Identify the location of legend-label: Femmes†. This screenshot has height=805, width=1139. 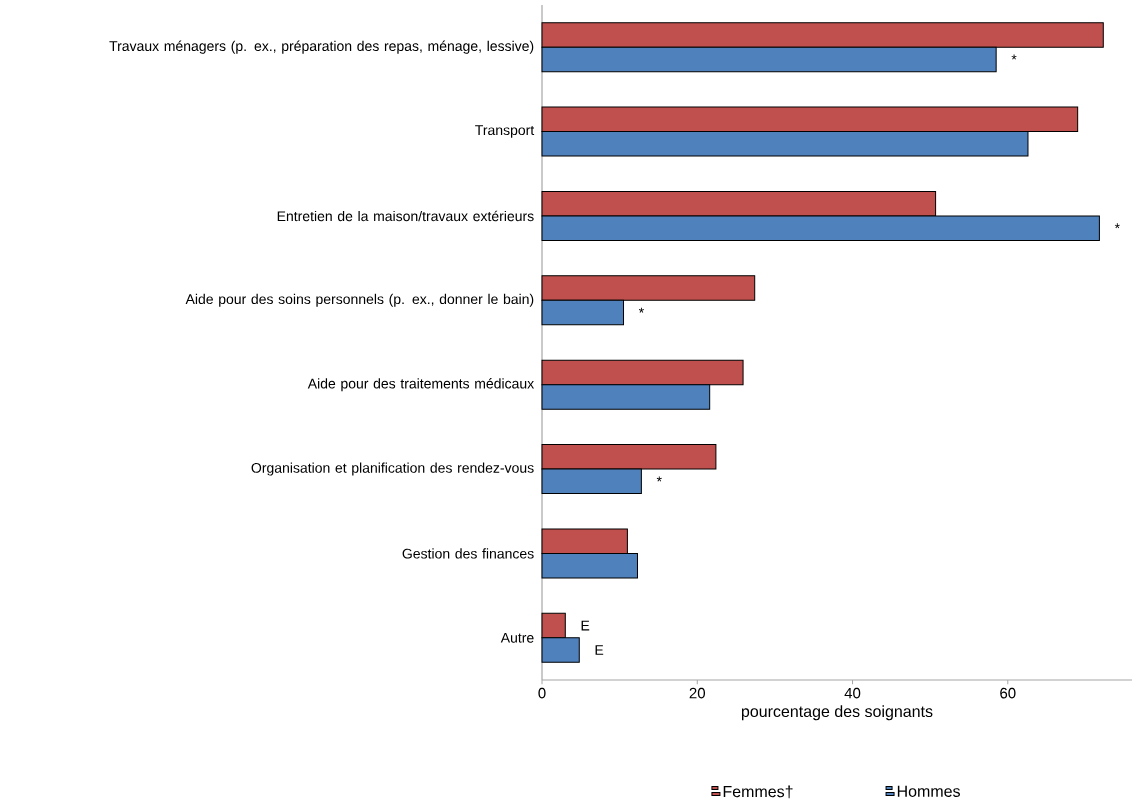
(758, 792).